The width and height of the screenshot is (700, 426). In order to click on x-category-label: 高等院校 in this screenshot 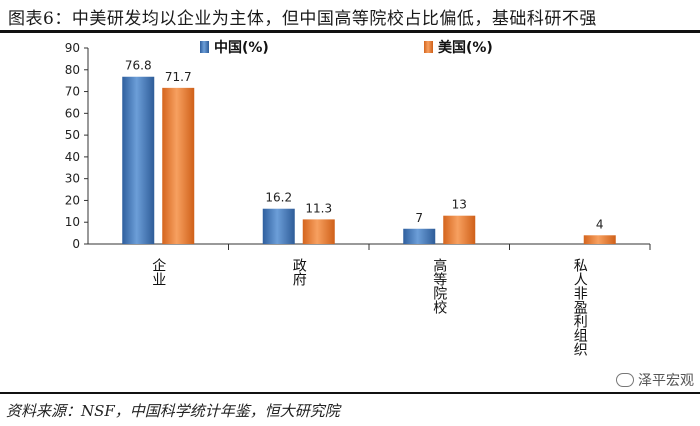, I will do `click(439, 285)`.